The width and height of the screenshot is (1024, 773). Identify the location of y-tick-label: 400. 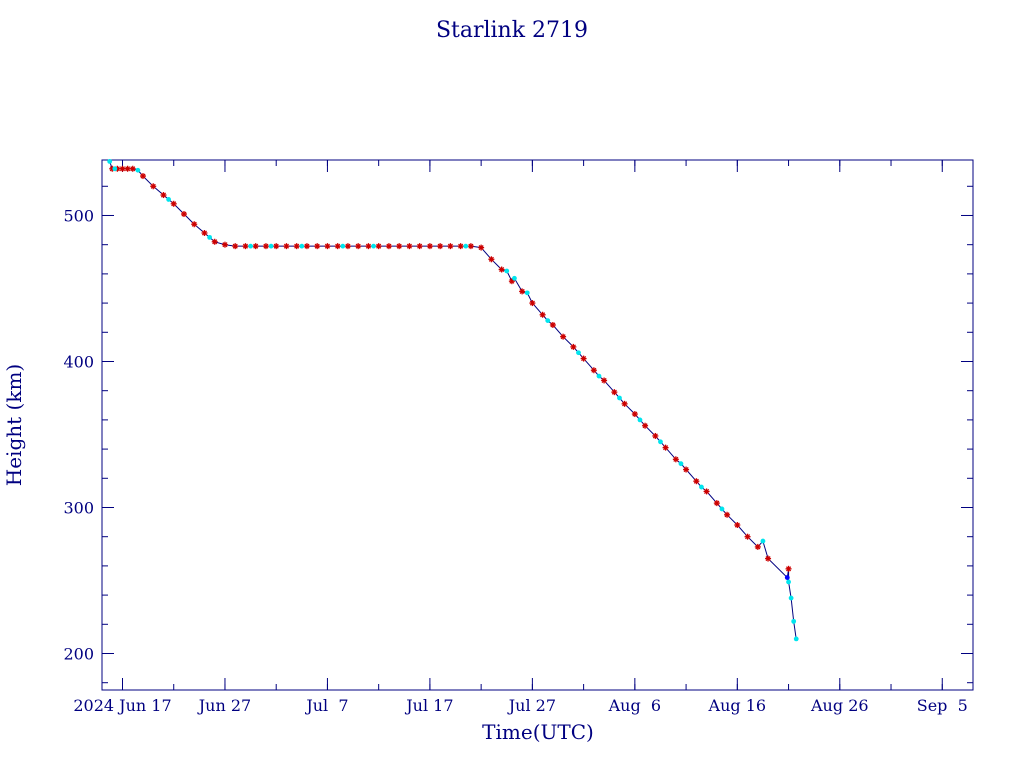
(78, 361).